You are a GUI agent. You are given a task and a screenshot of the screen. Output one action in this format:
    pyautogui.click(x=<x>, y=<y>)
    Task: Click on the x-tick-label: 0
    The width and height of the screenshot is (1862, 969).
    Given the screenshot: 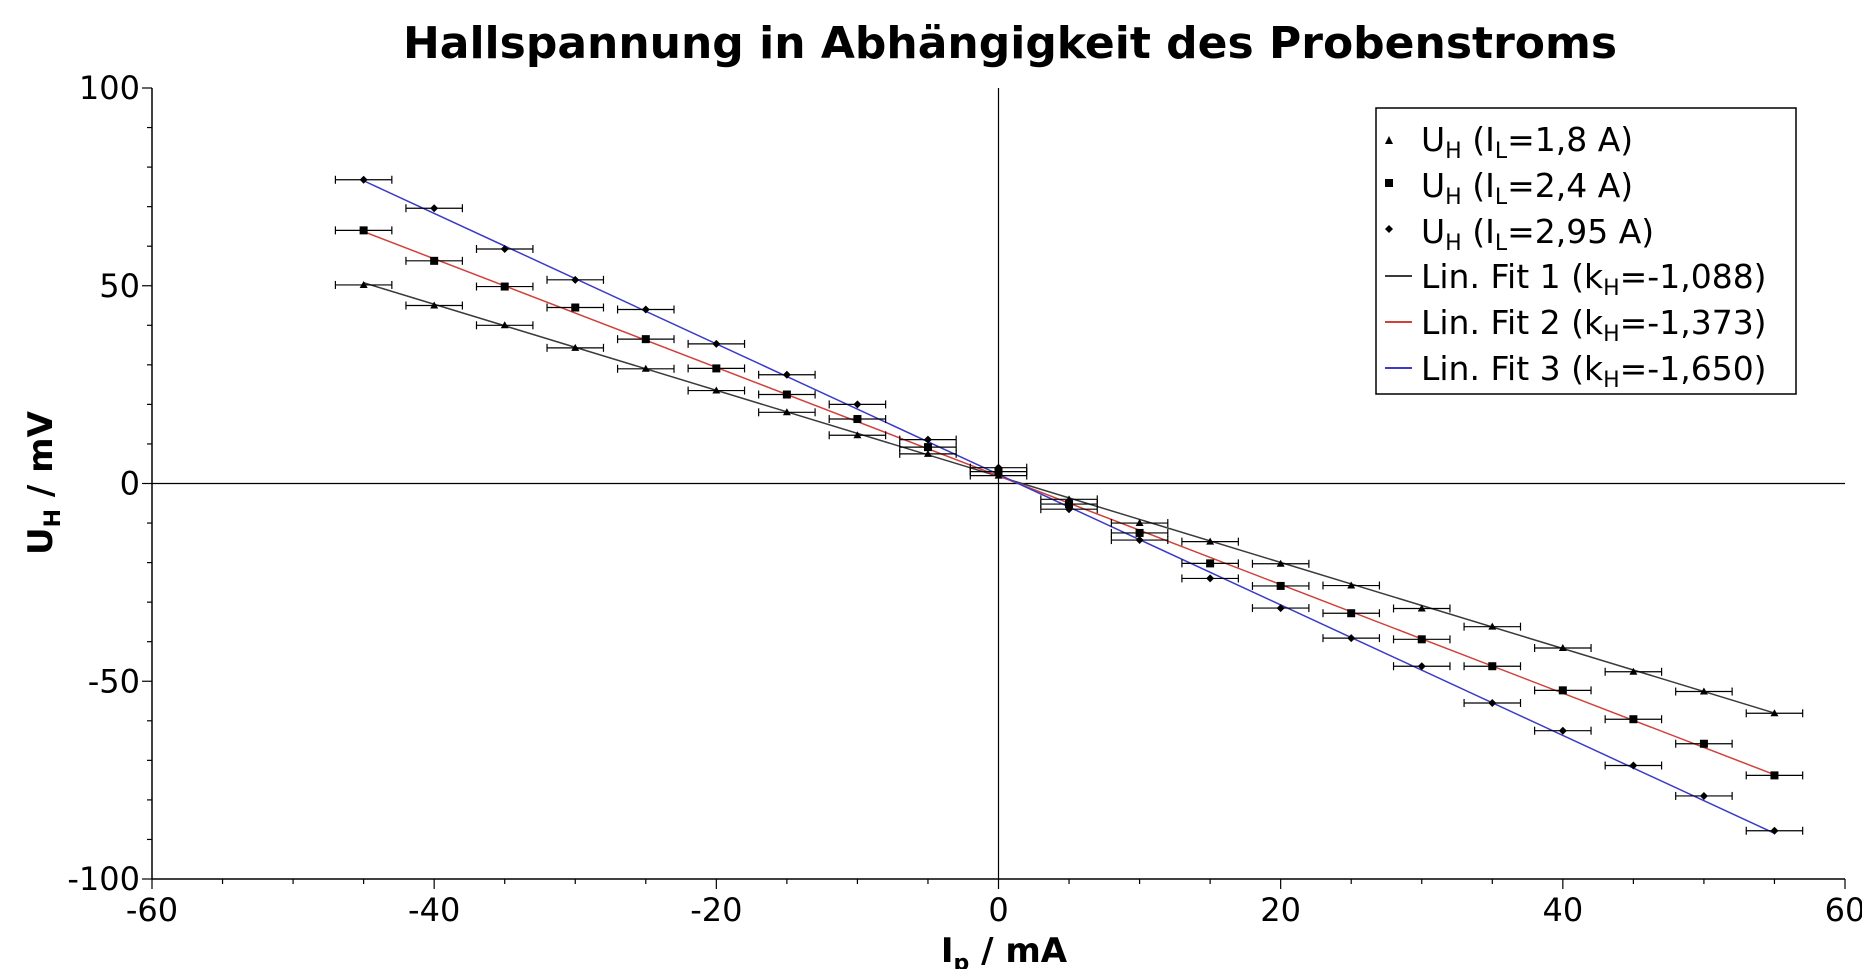 What is the action you would take?
    pyautogui.click(x=998, y=910)
    